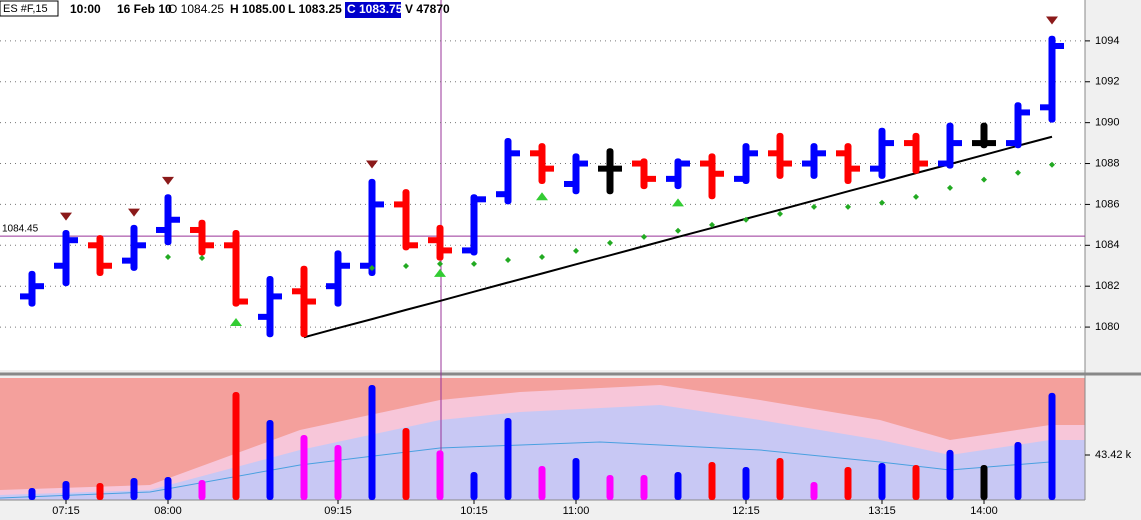 The height and width of the screenshot is (520, 1141). What do you see at coordinates (474, 511) in the screenshot?
I see `x-tick-label: 10:15` at bounding box center [474, 511].